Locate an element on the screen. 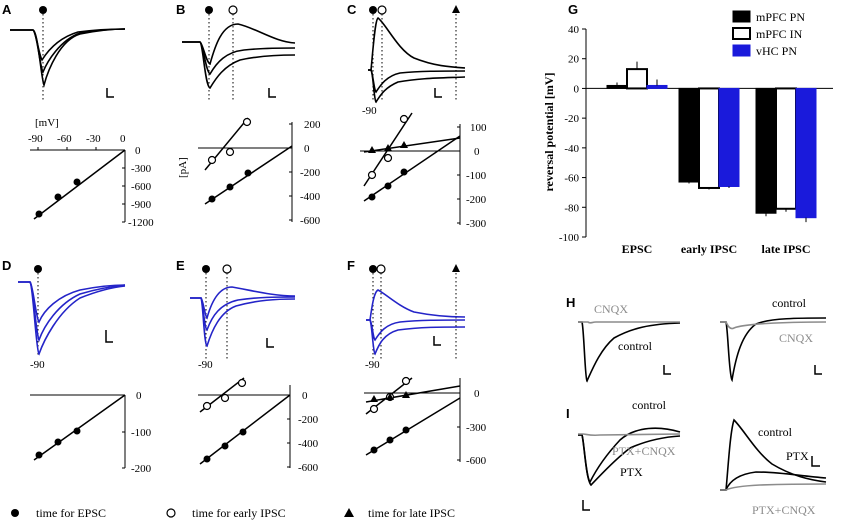 This screenshot has height=524, width=843. panel-label-i: I is located at coordinates (568, 413).